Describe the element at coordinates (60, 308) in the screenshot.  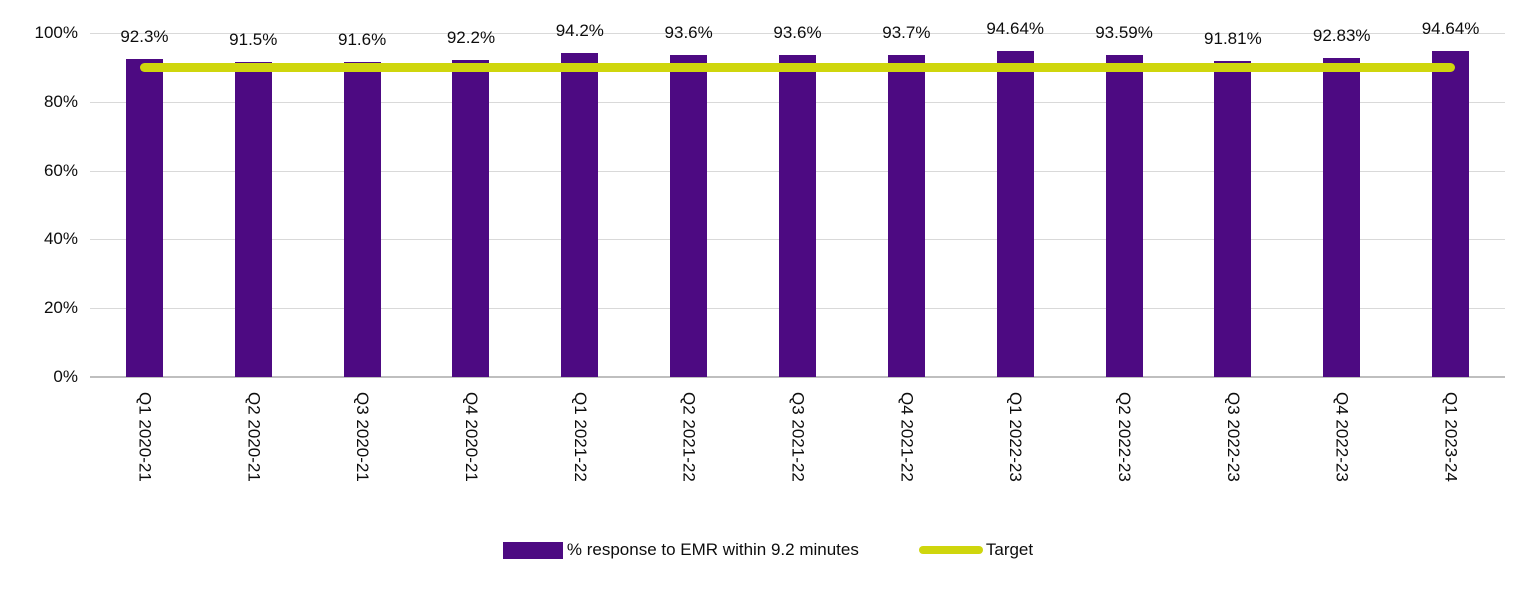
I see `y-axis-tick-label: 20%` at that location.